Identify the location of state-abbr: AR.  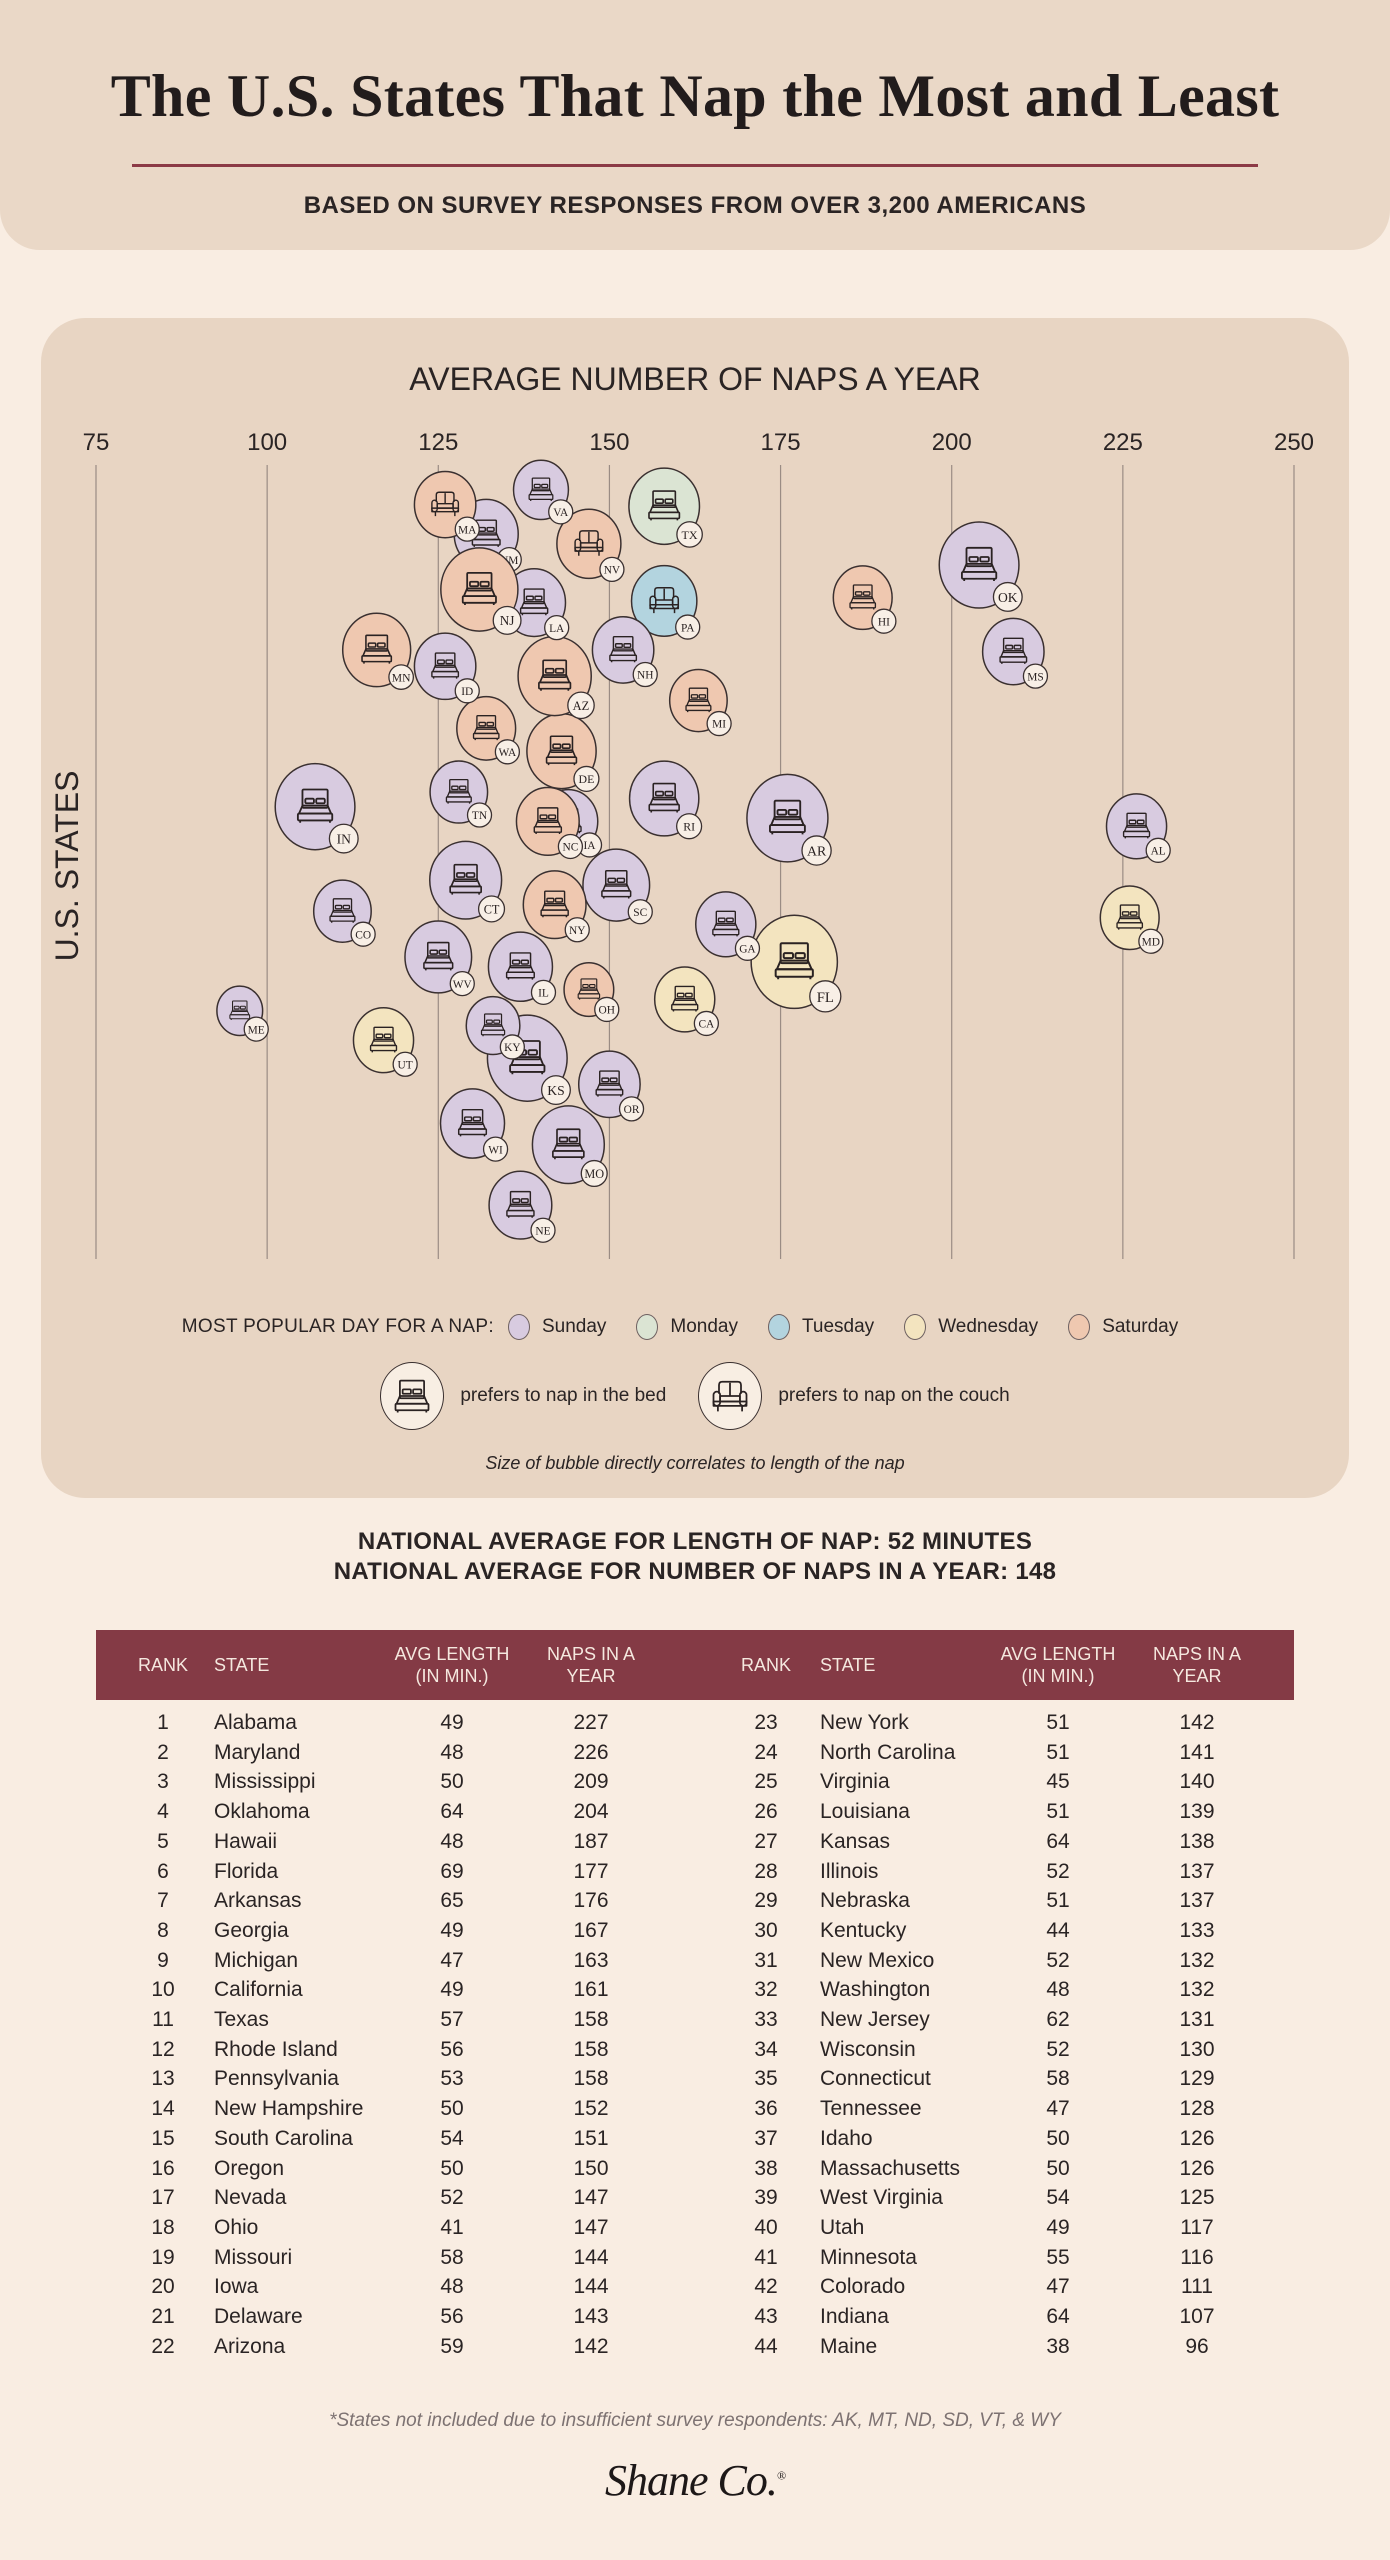
(817, 851).